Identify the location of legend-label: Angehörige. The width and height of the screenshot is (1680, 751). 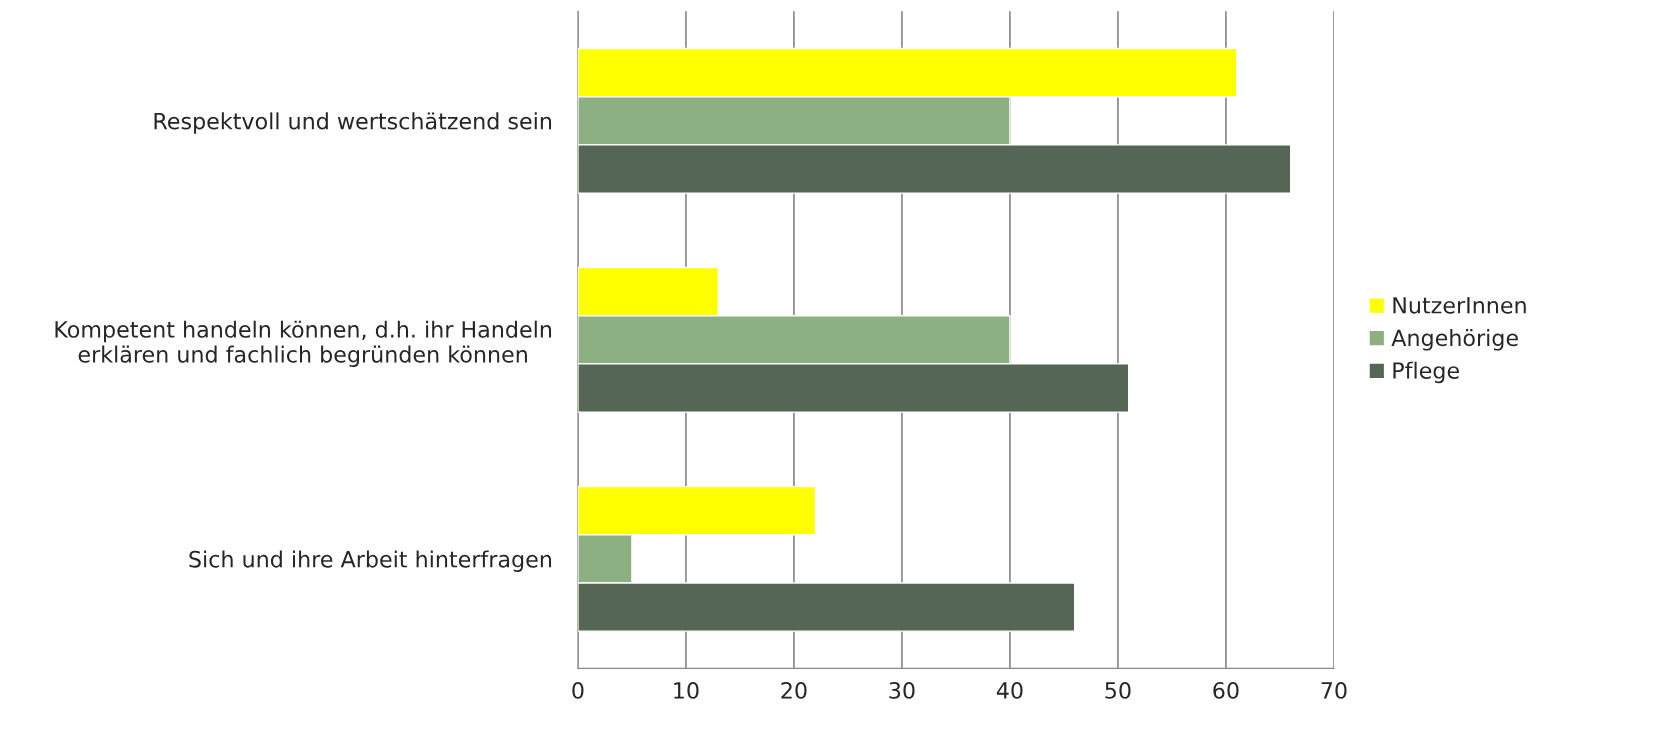
(1454, 340).